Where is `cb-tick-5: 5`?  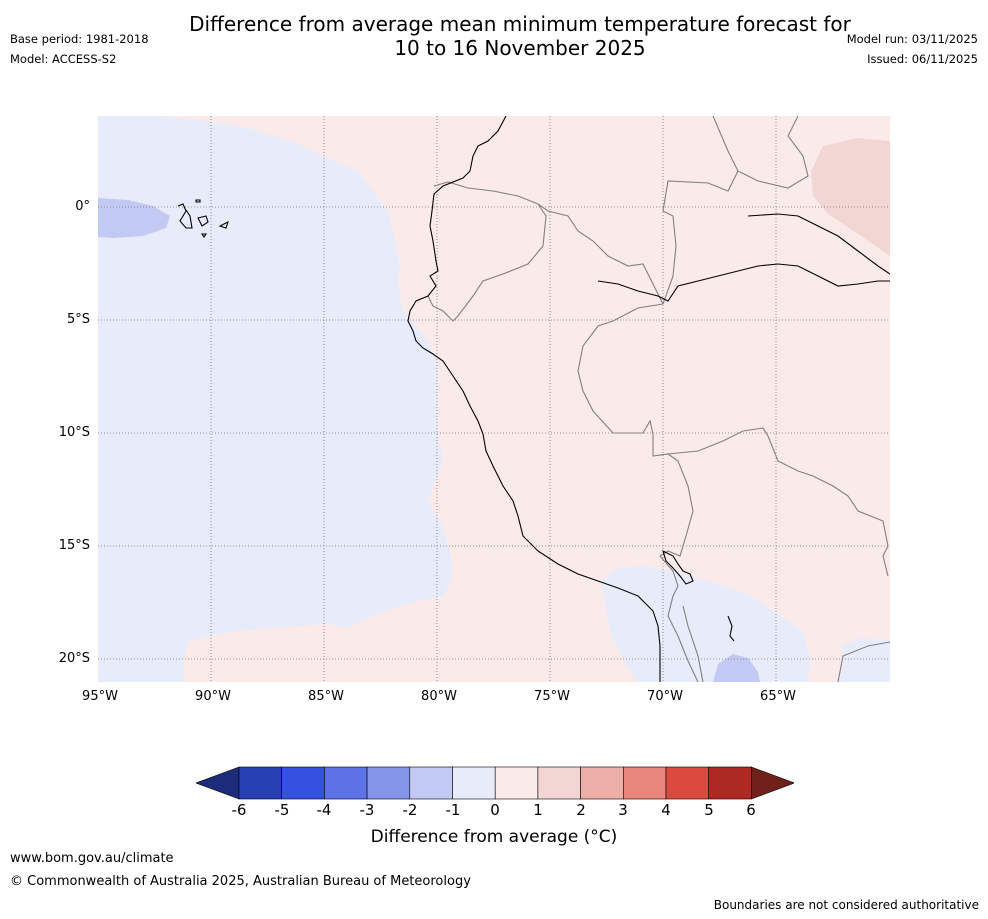 cb-tick-5: 5 is located at coordinates (709, 810).